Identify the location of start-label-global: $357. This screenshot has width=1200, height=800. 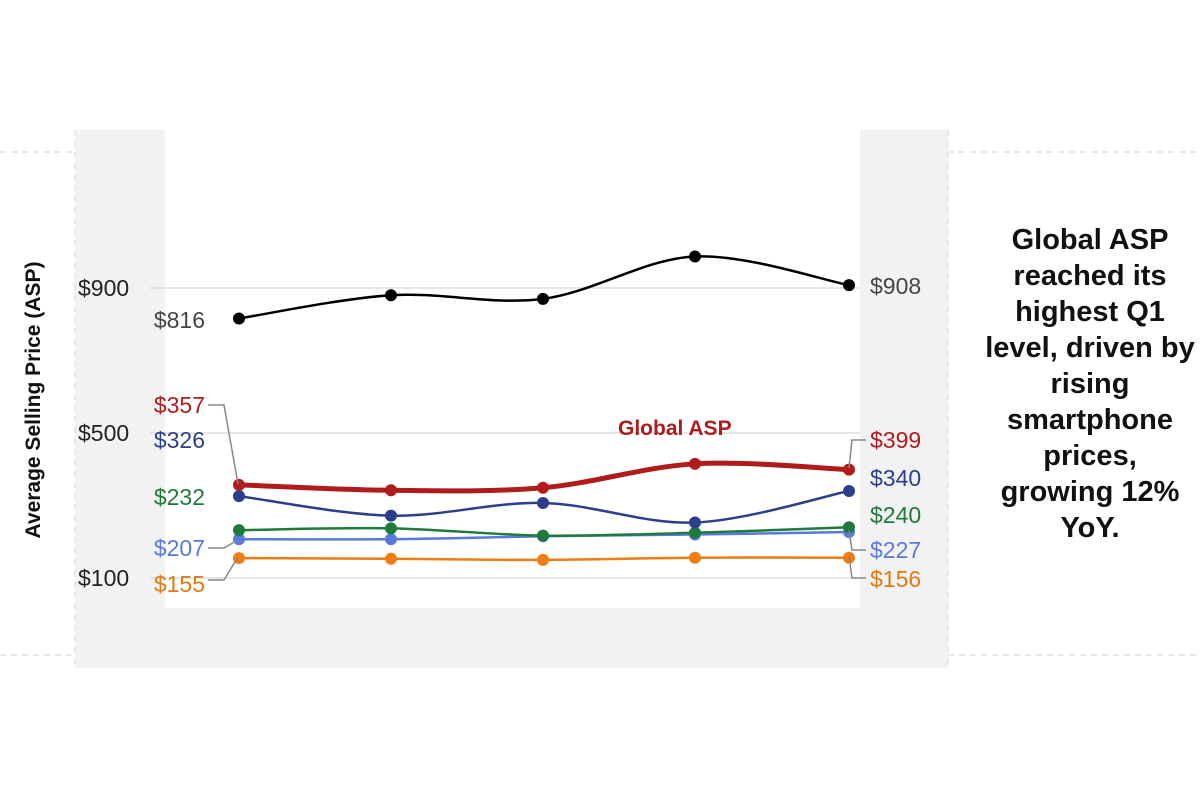
(179, 405).